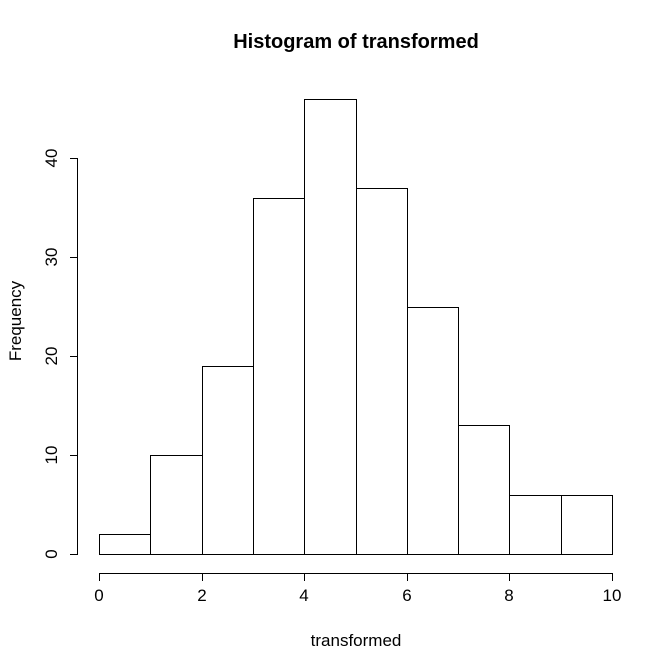 The height and width of the screenshot is (671, 672). Describe the element at coordinates (202, 595) in the screenshot. I see `x-tick-label: 2` at that location.